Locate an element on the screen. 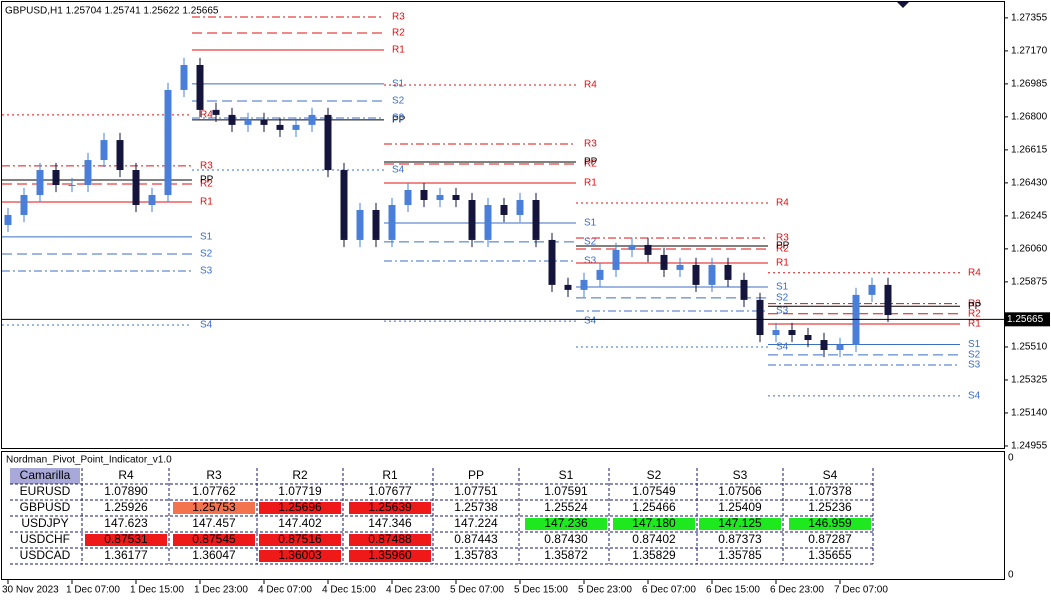 This screenshot has width=1051, height=600. y-tick-label: 1.25325 is located at coordinates (1029, 380).